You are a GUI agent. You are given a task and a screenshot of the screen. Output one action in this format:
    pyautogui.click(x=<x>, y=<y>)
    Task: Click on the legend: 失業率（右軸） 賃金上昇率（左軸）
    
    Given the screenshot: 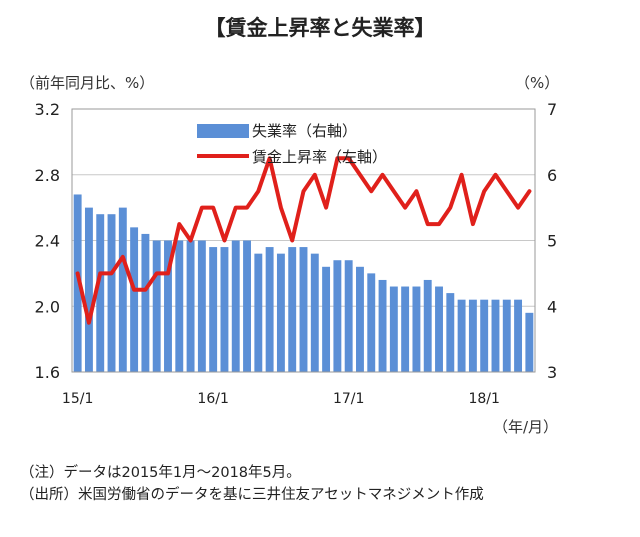 What is the action you would take?
    pyautogui.click(x=292, y=144)
    